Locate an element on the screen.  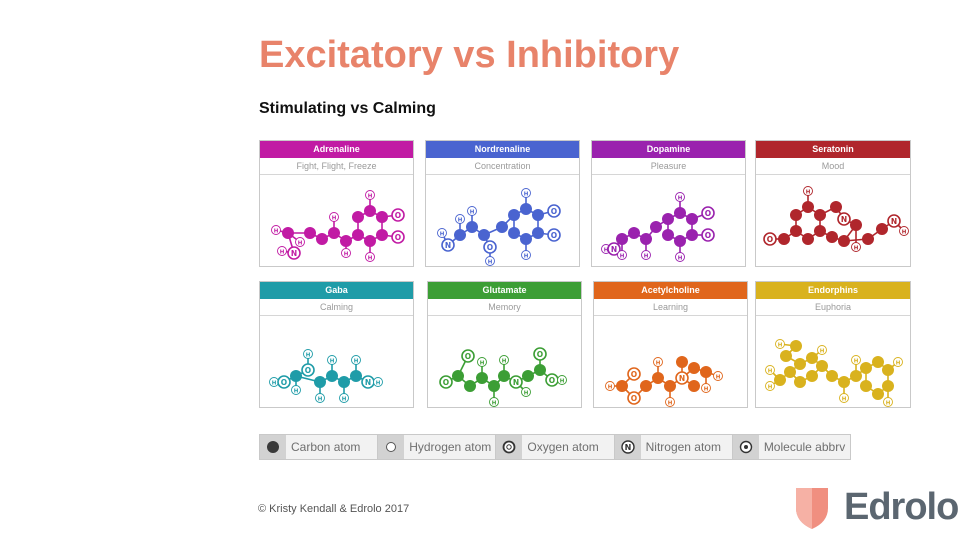
carbon-atom-icon is located at coordinates (273, 447).